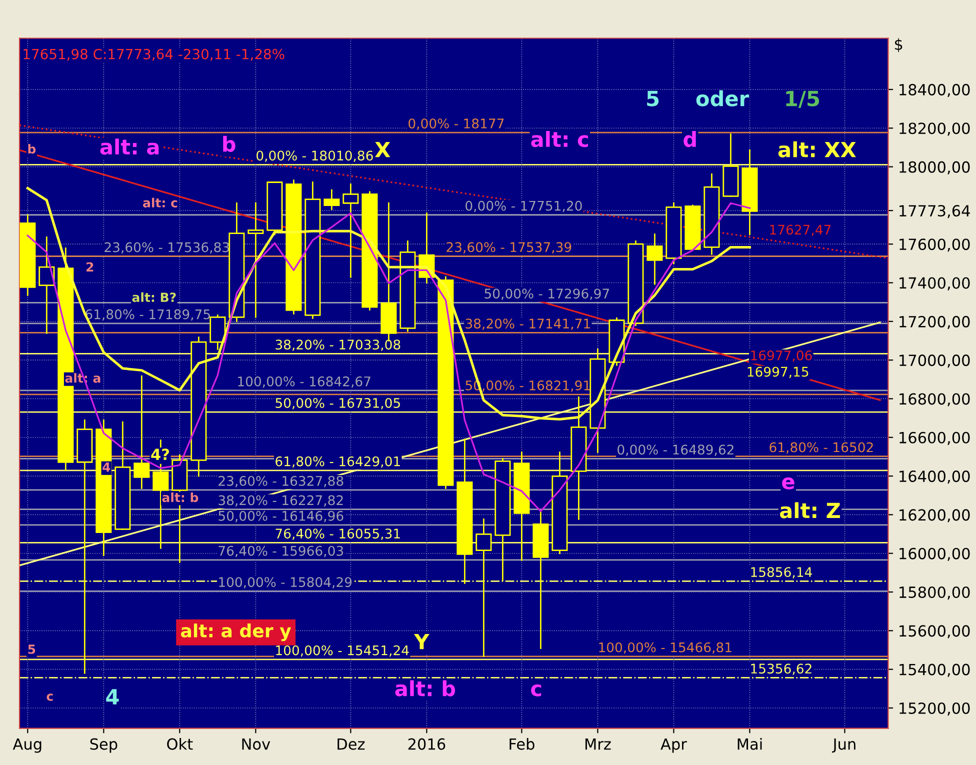  What do you see at coordinates (154, 54) in the screenshot?
I see `annotation: 17651,98 C:17773,64 -230,11 -1,28%` at bounding box center [154, 54].